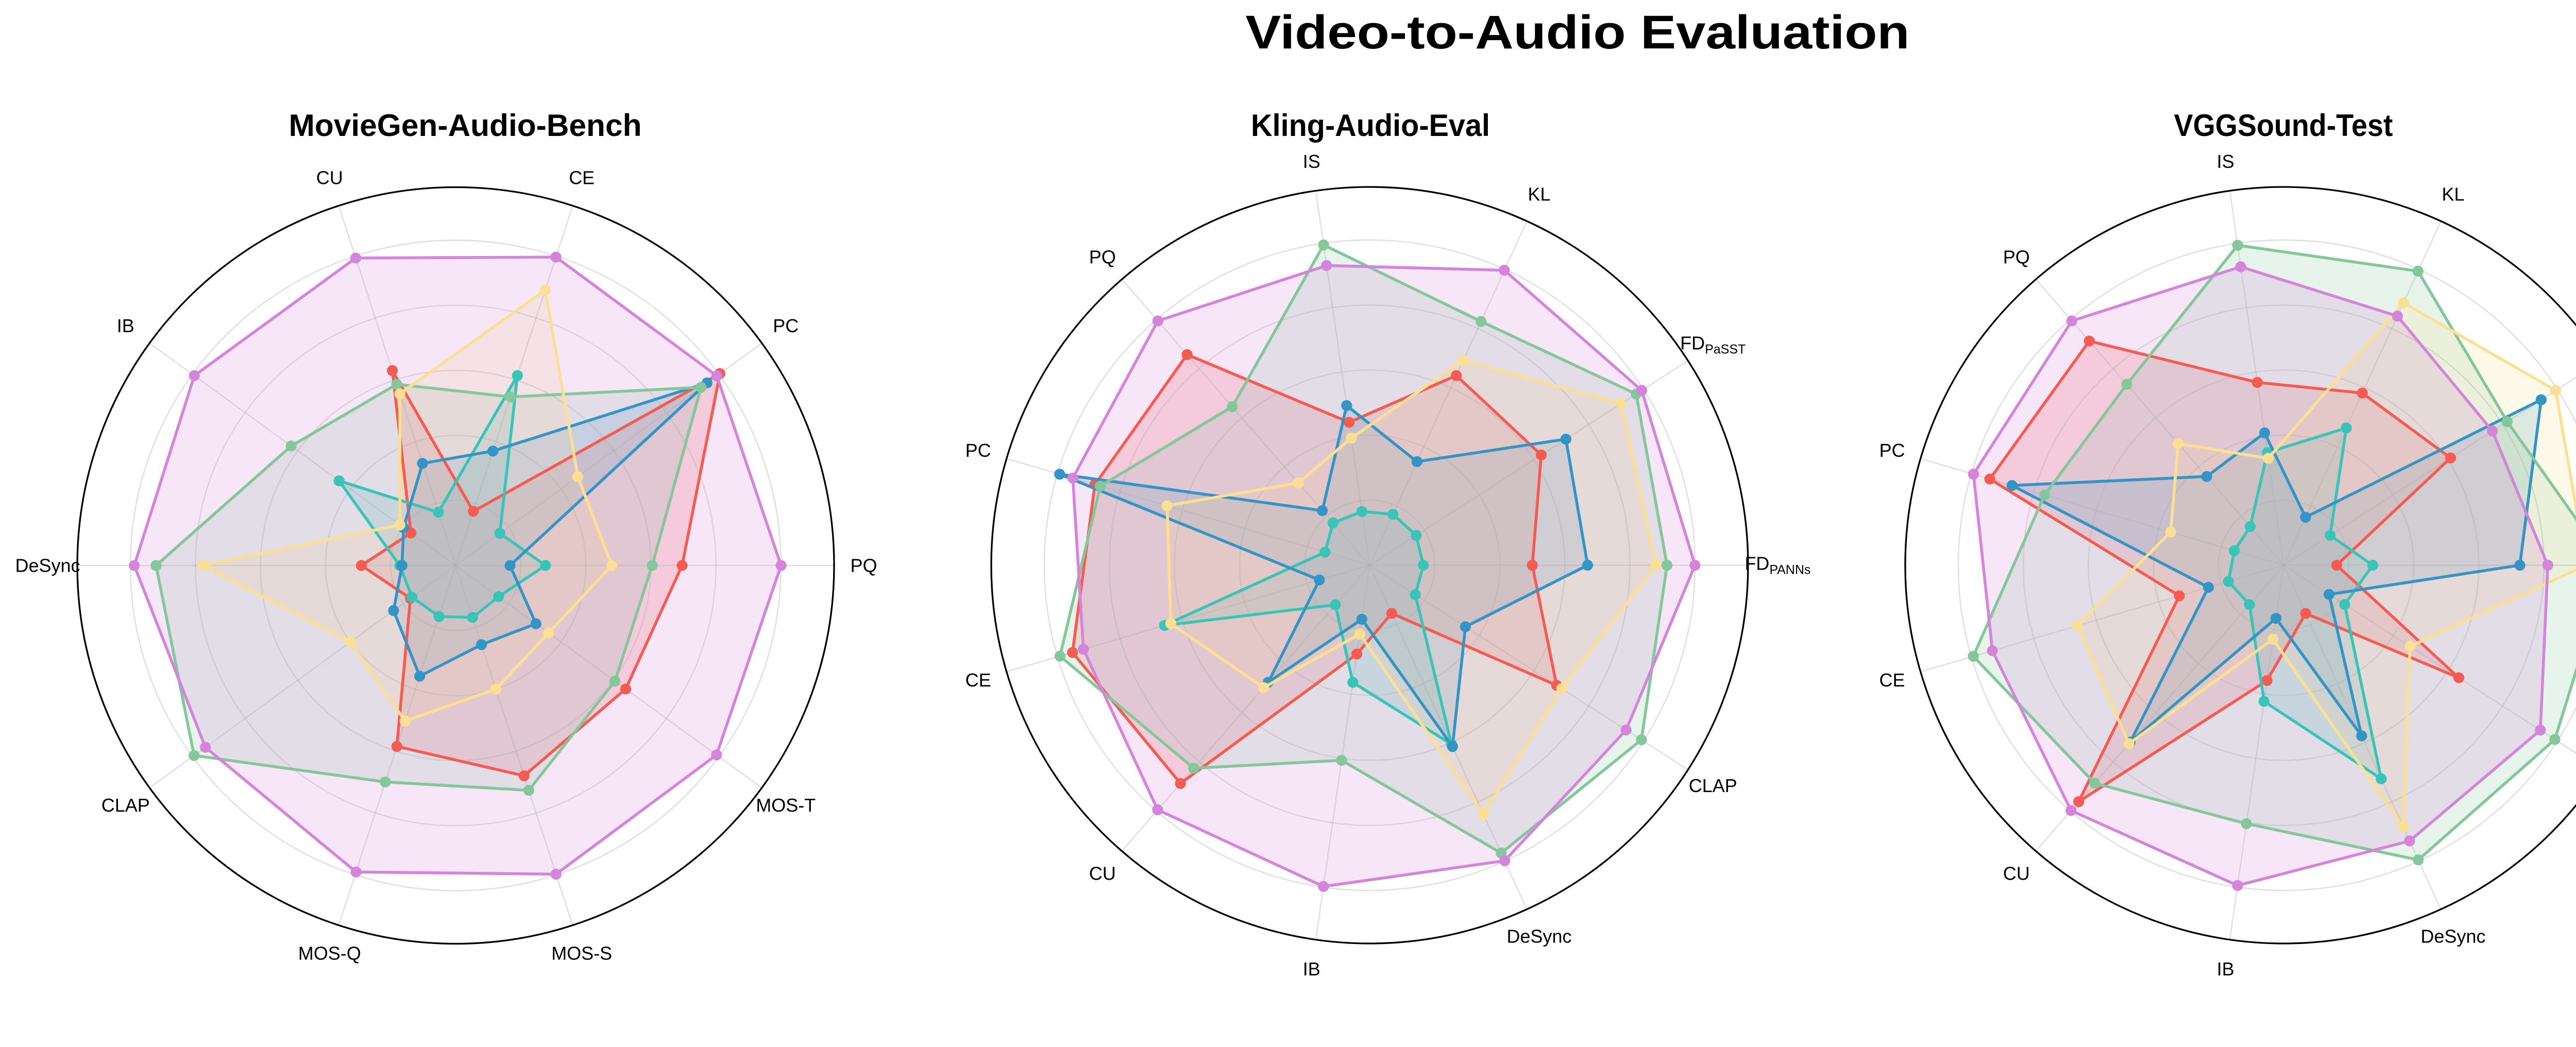  What do you see at coordinates (465, 125) in the screenshot?
I see `svg-text: MovieGen-Audio-Bench` at bounding box center [465, 125].